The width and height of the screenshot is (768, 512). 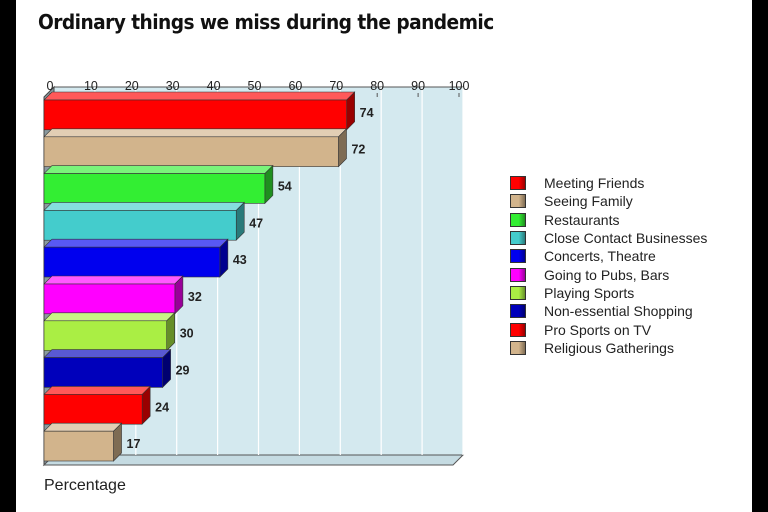 What do you see at coordinates (50, 86) in the screenshot?
I see `x-tick-label: 0` at bounding box center [50, 86].